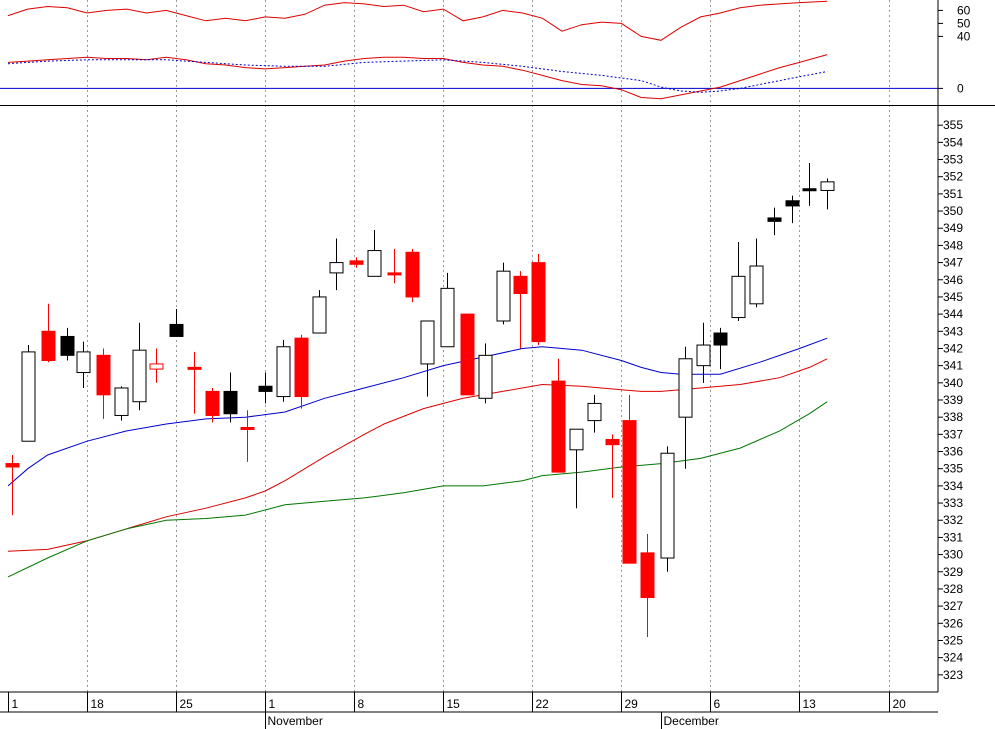 Image resolution: width=995 pixels, height=729 pixels. What do you see at coordinates (953, 194) in the screenshot?
I see `price-tick-label: 351` at bounding box center [953, 194].